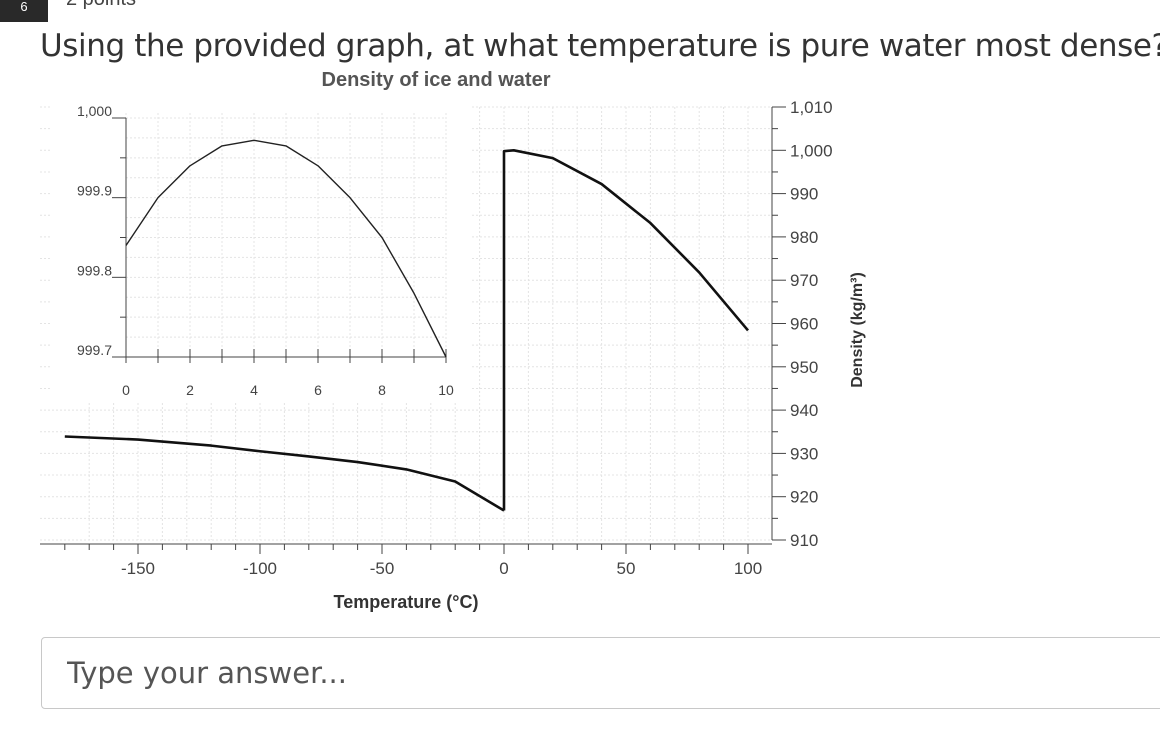  Describe the element at coordinates (811, 150) in the screenshot. I see `y-tick-label: 1,000` at that location.